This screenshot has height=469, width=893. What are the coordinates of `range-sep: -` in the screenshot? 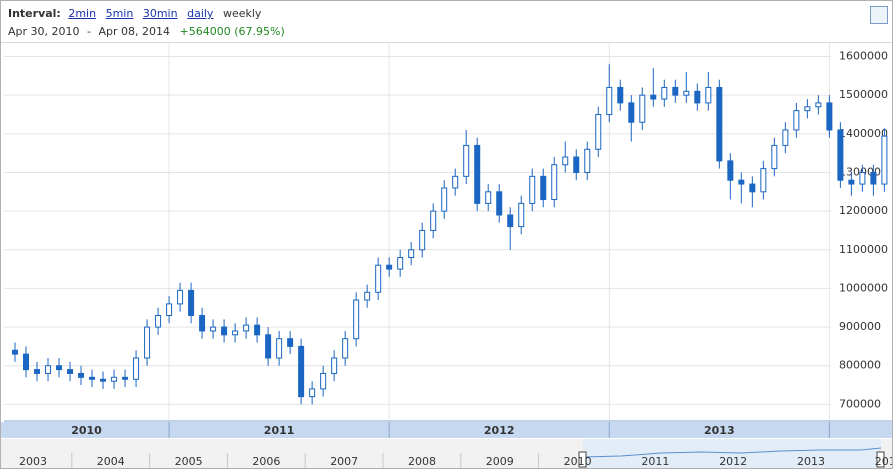 It's located at (89, 31).